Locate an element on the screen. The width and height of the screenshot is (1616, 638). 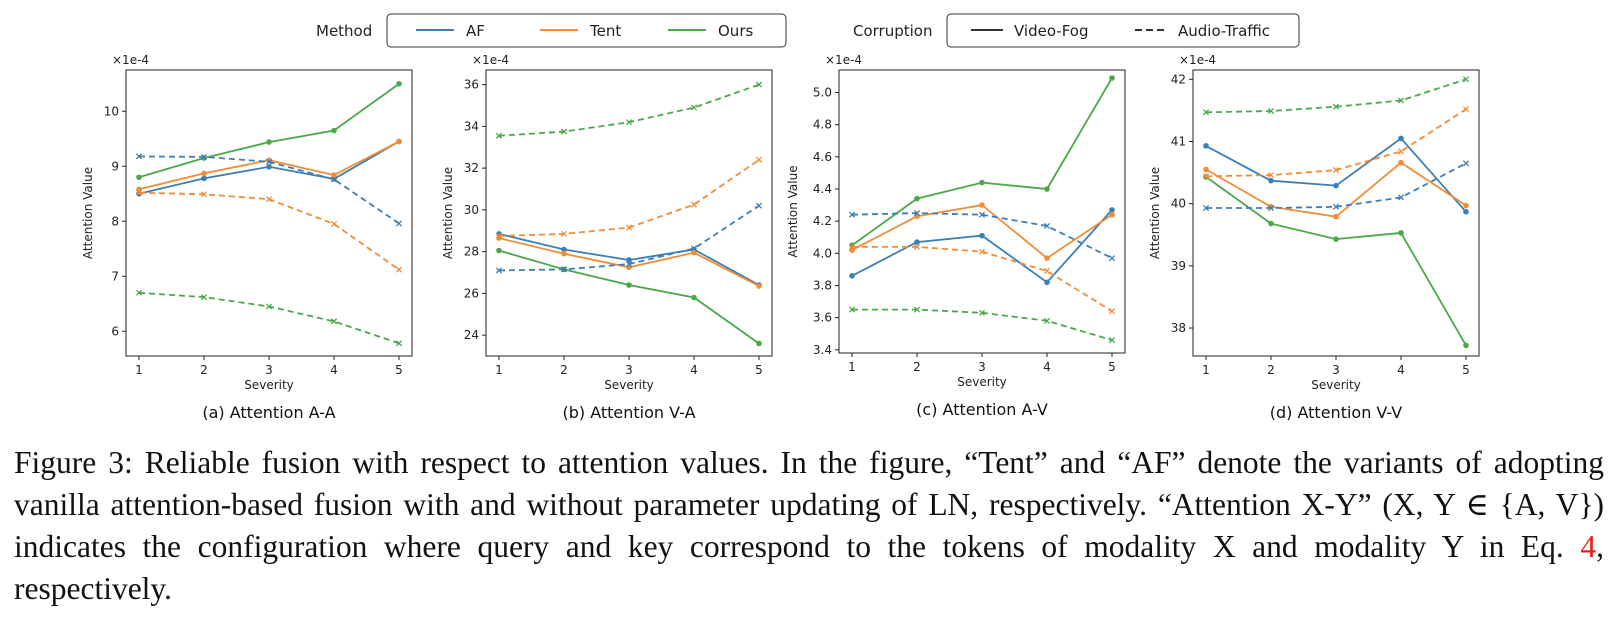
y-axis-label: Attention Value is located at coordinates (448, 213).